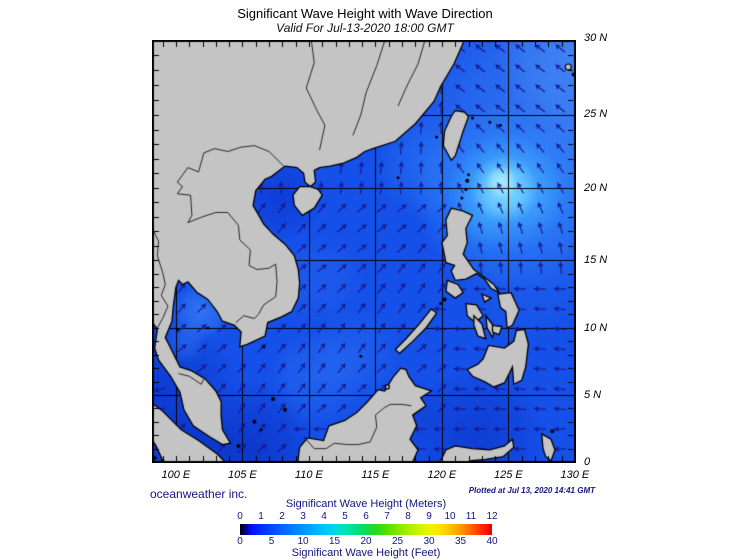 The width and height of the screenshot is (755, 560). Describe the element at coordinates (242, 475) in the screenshot. I see `lon-tick-label: 105 E` at that location.